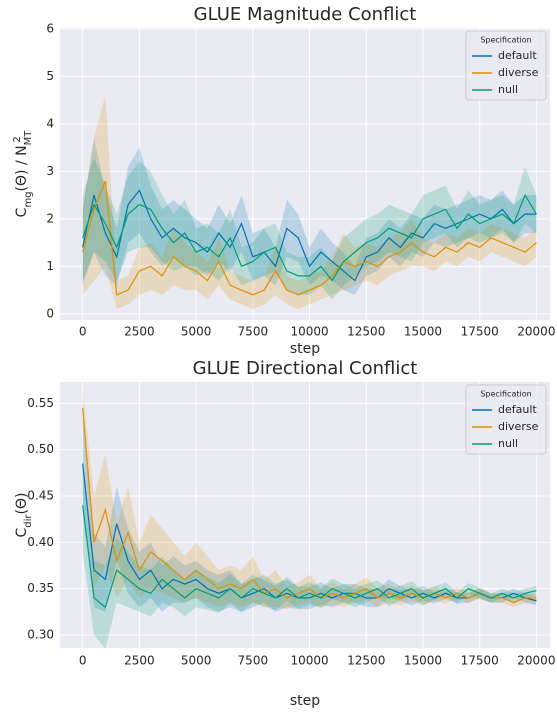 The image size is (557, 712). What do you see at coordinates (50, 171) in the screenshot?
I see `y-tick-label: 3` at bounding box center [50, 171].